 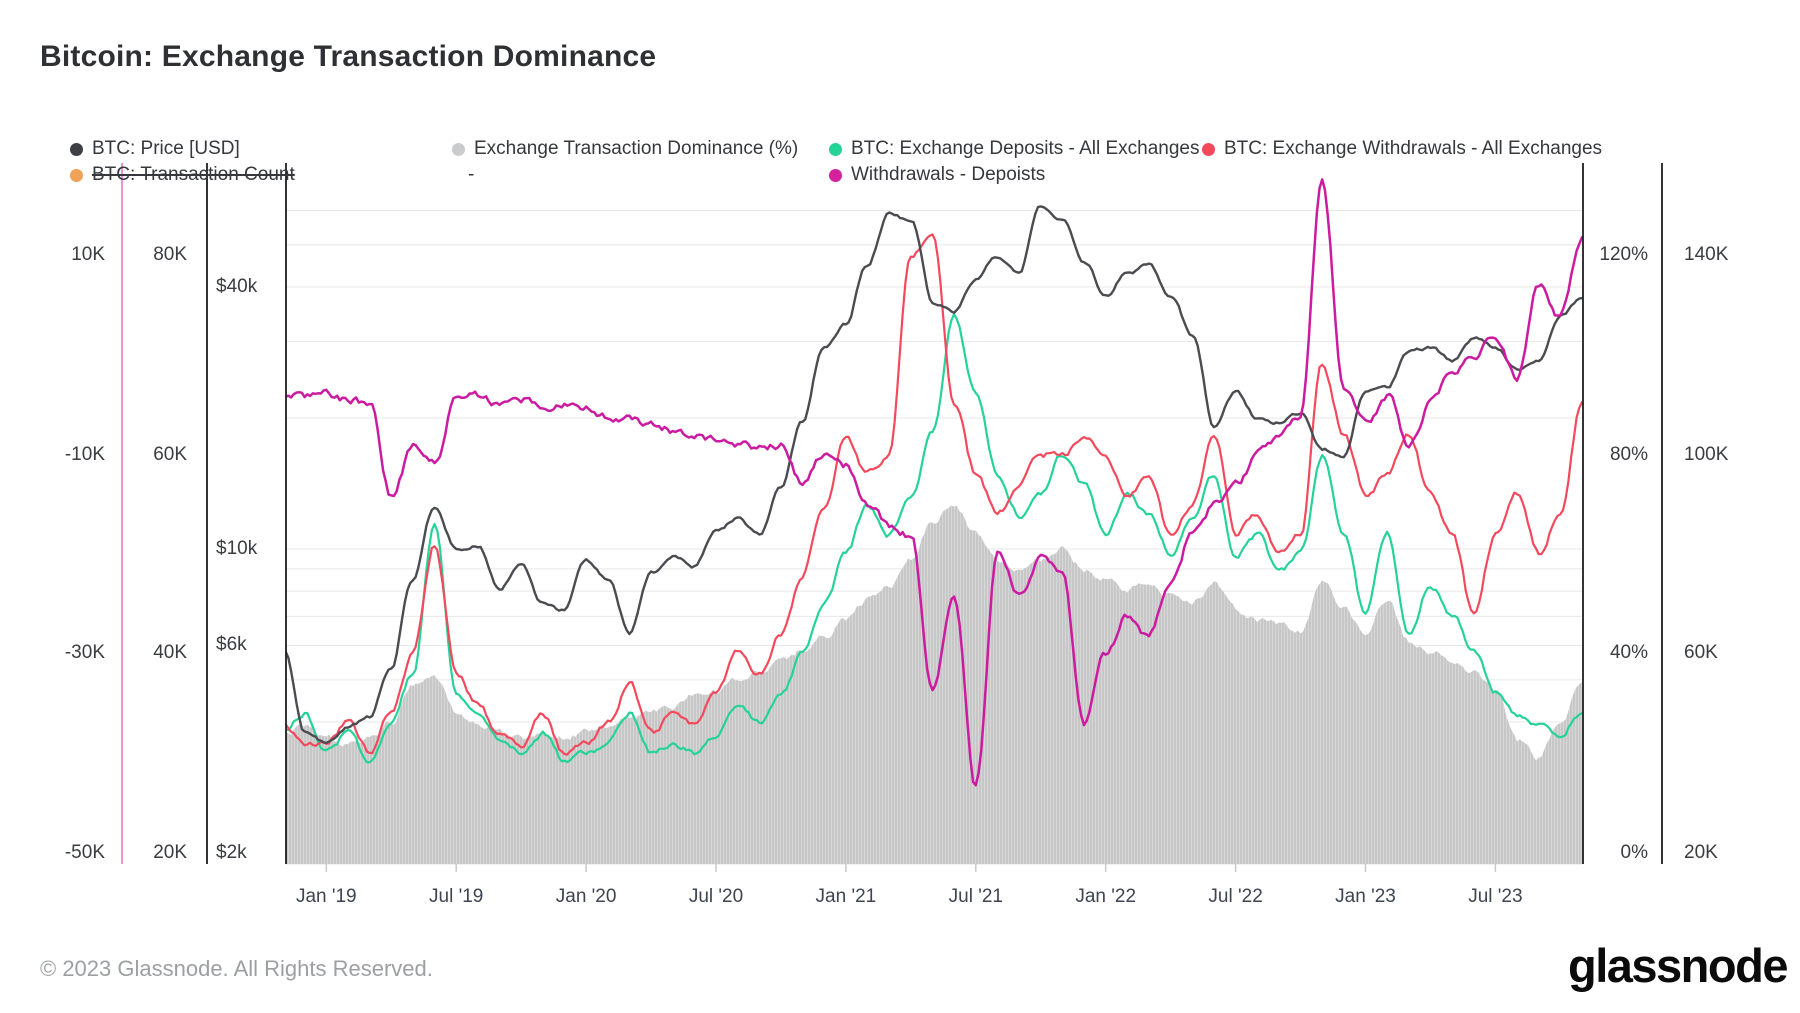 I want to click on legend-item-1-0: BTC: Transaction Count, so click(x=182, y=175).